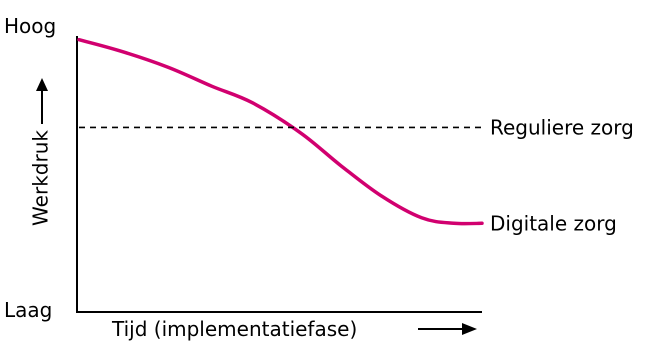 The image size is (647, 347). Describe the element at coordinates (234, 329) in the screenshot. I see `x-axis-label: Tijd (implementatiefase)` at that location.